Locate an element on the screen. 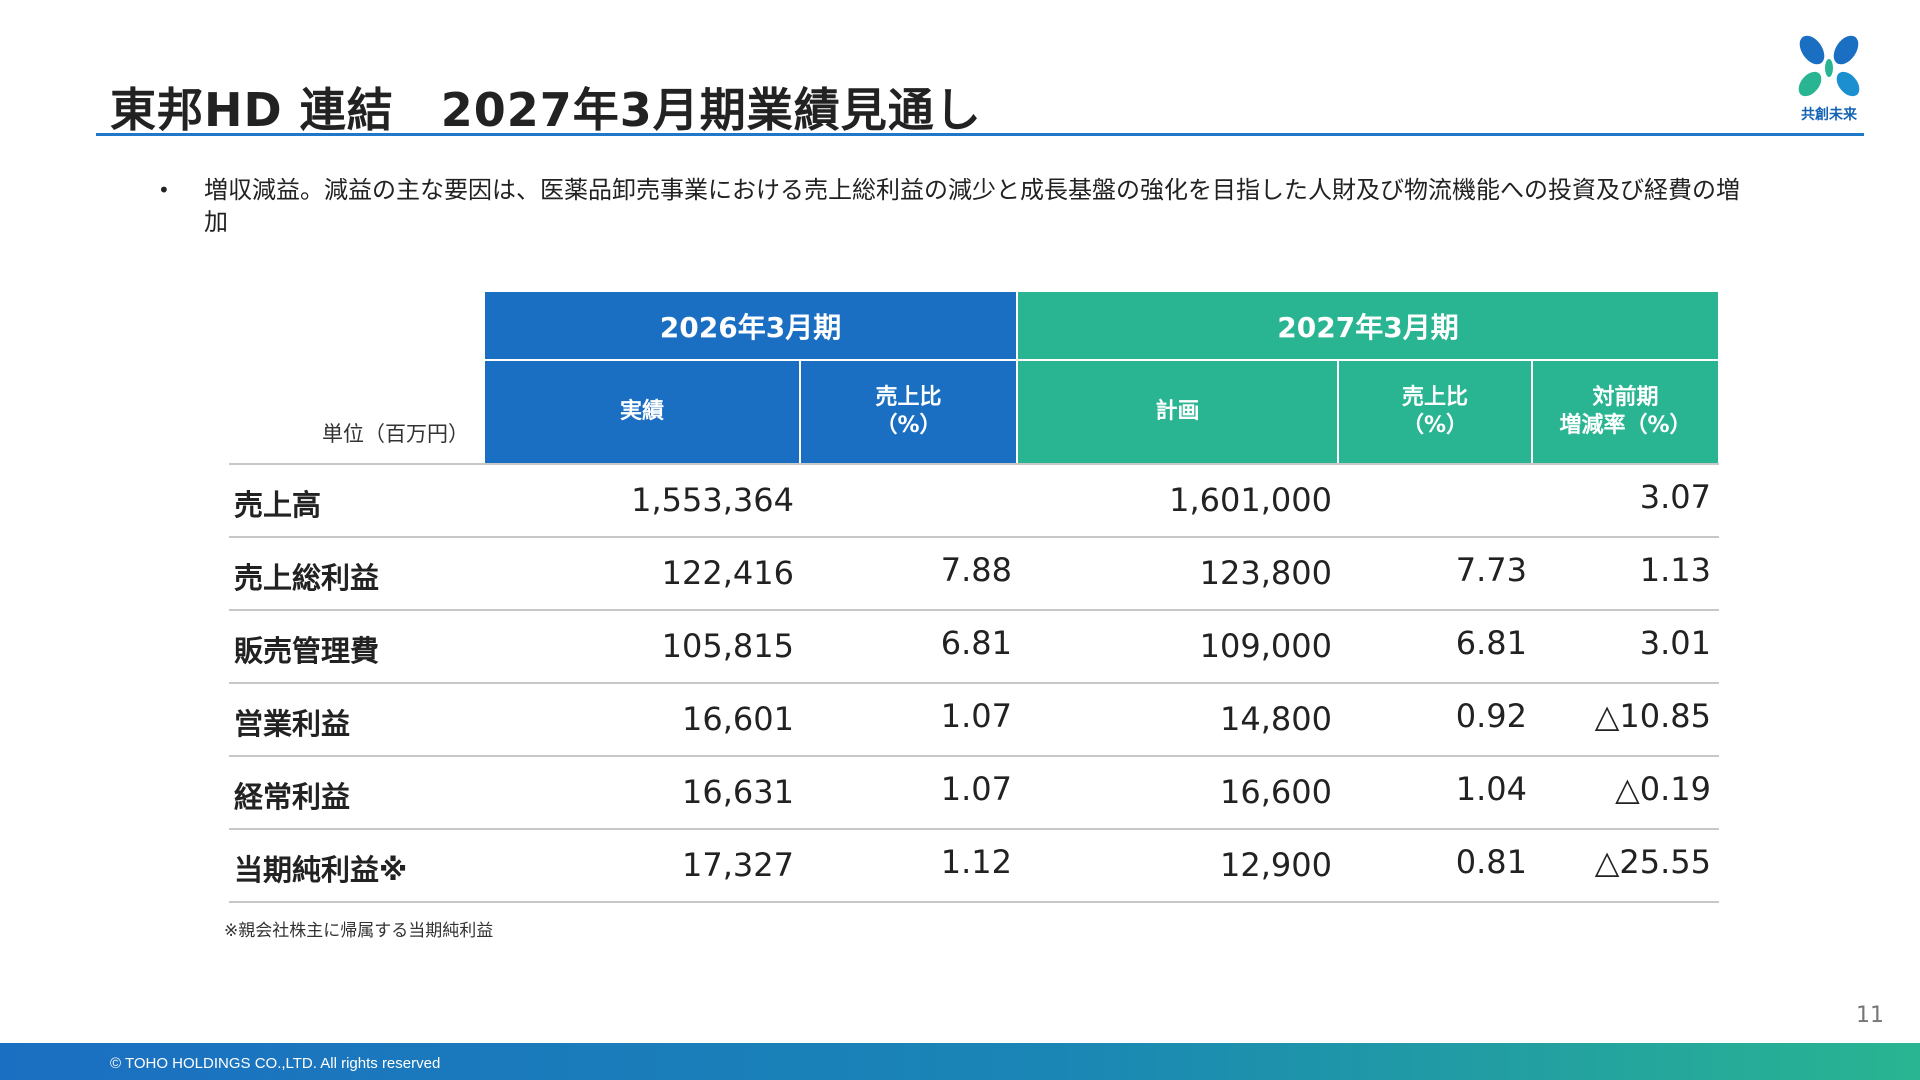 This screenshot has height=1080, width=1920. row-label: 販売管理費 is located at coordinates (307, 651).